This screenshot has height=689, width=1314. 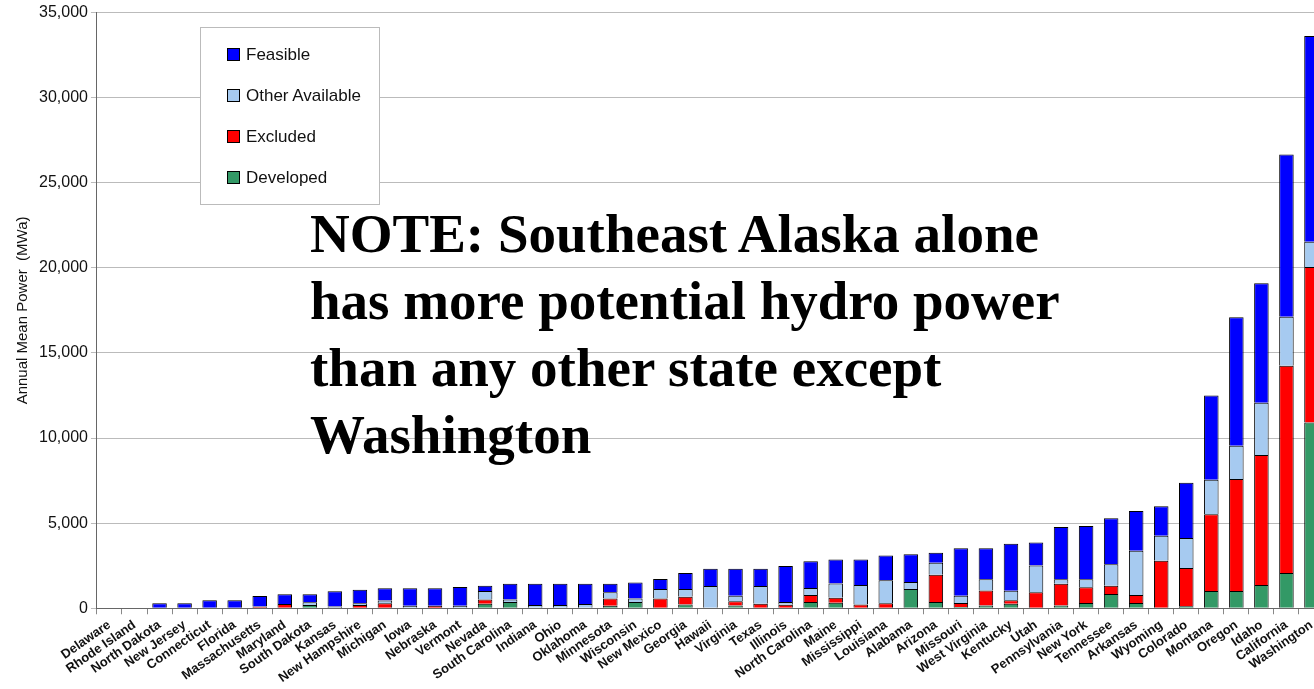 I want to click on y-tick-label: 35,000, so click(x=64, y=12).